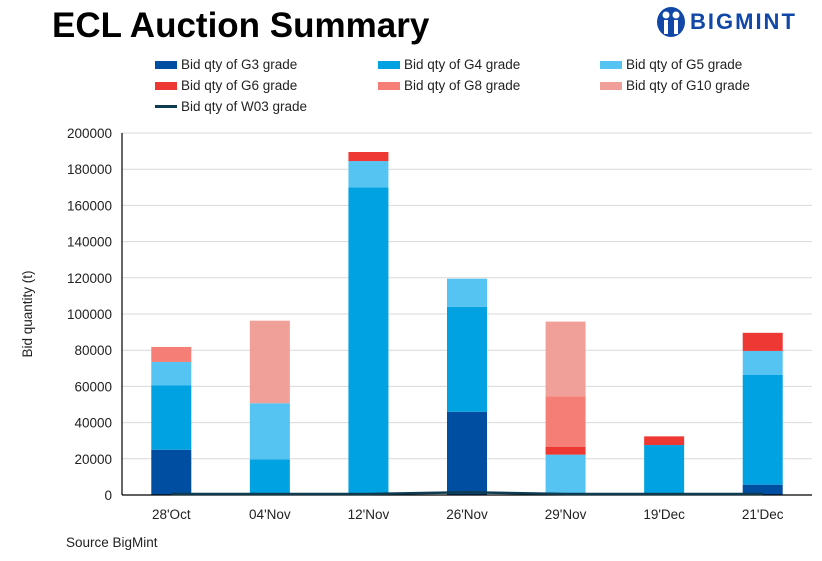  I want to click on legend-item: Bid qty of G4 grade, so click(449, 64).